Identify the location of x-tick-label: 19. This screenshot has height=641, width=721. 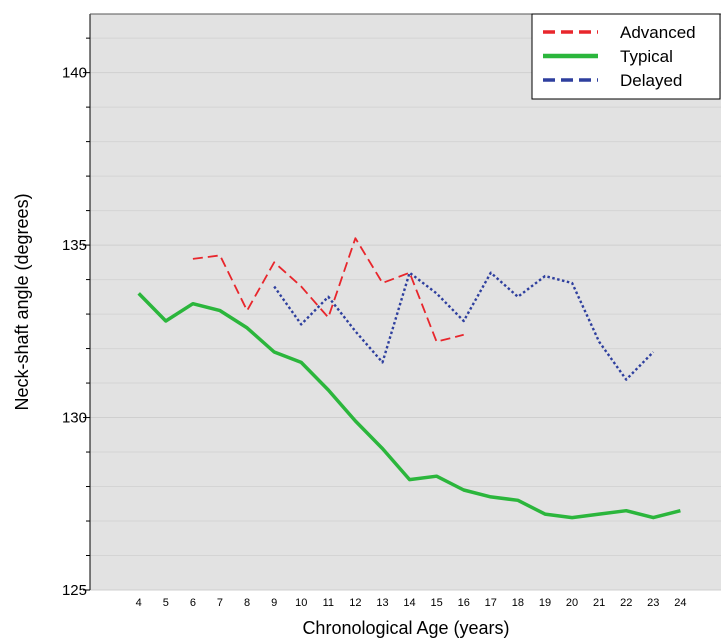
(545, 603).